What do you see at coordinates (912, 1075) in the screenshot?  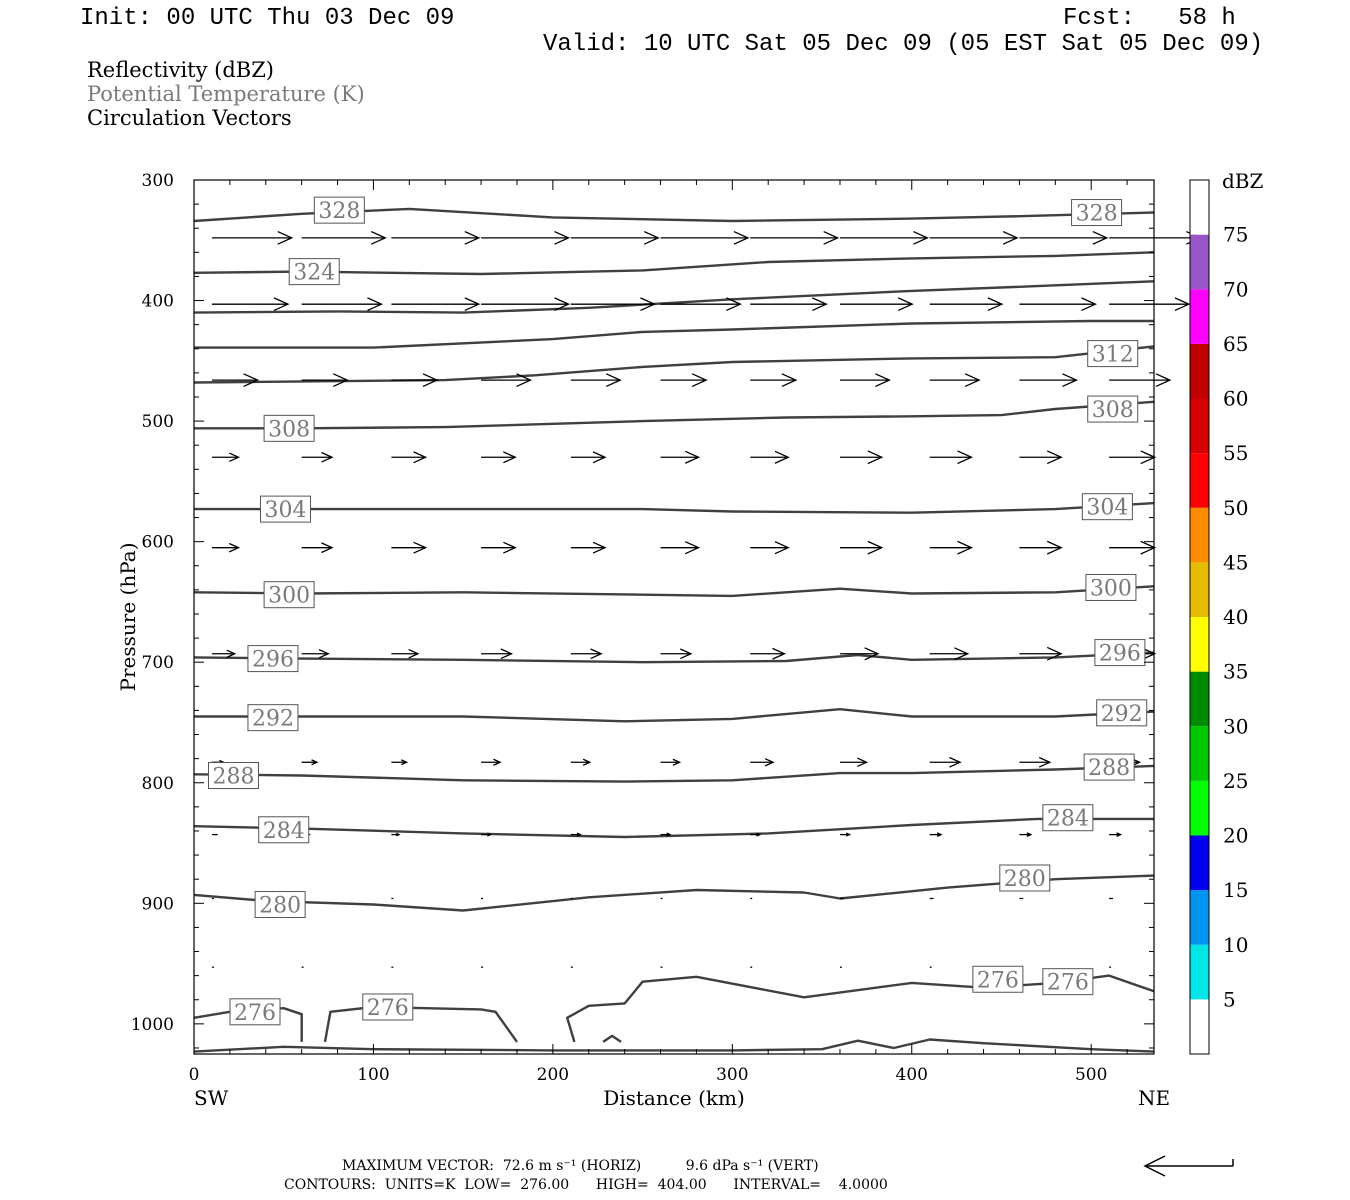 I see `x-tick-label: 400` at bounding box center [912, 1075].